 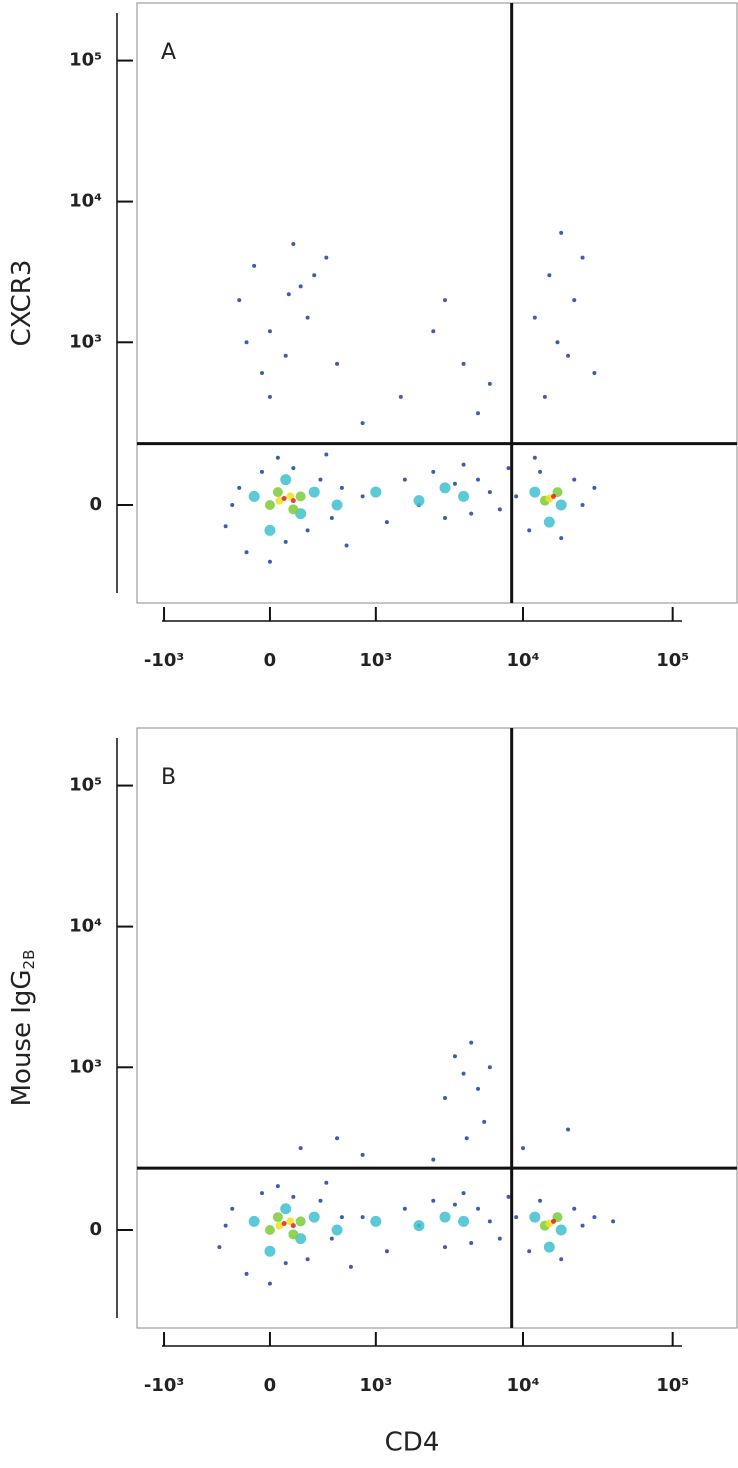 What do you see at coordinates (523, 660) in the screenshot?
I see `x-tick-label: 10⁴` at bounding box center [523, 660].